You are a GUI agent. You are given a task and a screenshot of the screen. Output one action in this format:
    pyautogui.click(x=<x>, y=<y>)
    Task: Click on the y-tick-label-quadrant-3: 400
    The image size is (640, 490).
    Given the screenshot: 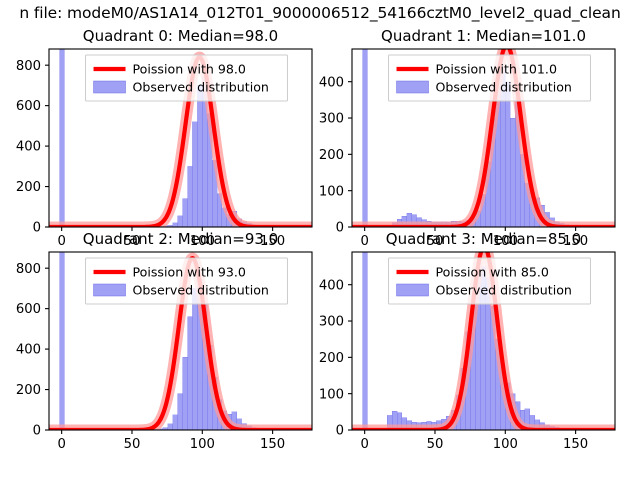 What is the action you would take?
    pyautogui.click(x=331, y=285)
    